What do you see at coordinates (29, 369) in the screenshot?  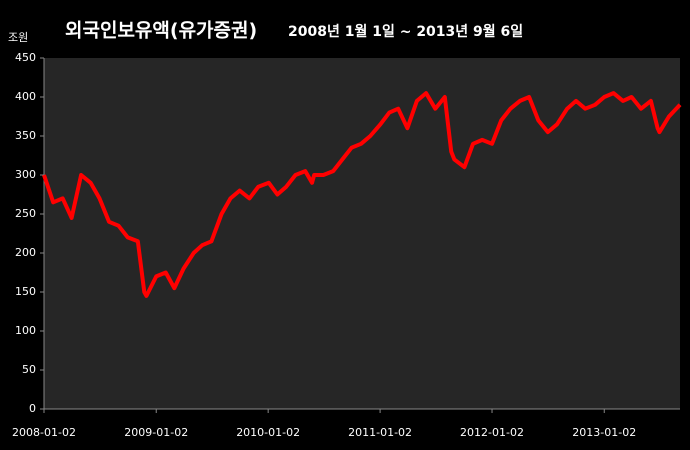 I see `y-tick-label: 50` at bounding box center [29, 369].